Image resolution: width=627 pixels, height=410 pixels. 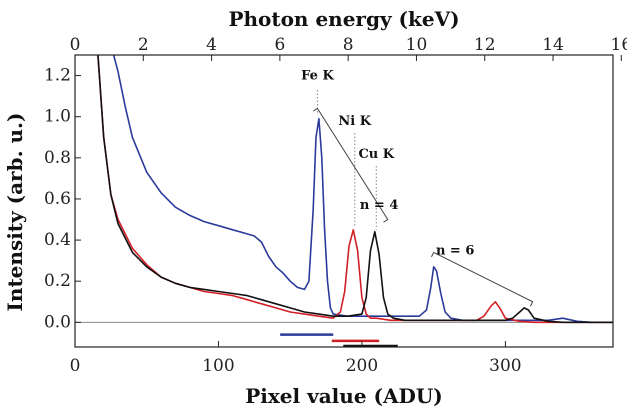 I want to click on y-tick-label: 1.2, so click(x=57, y=76).